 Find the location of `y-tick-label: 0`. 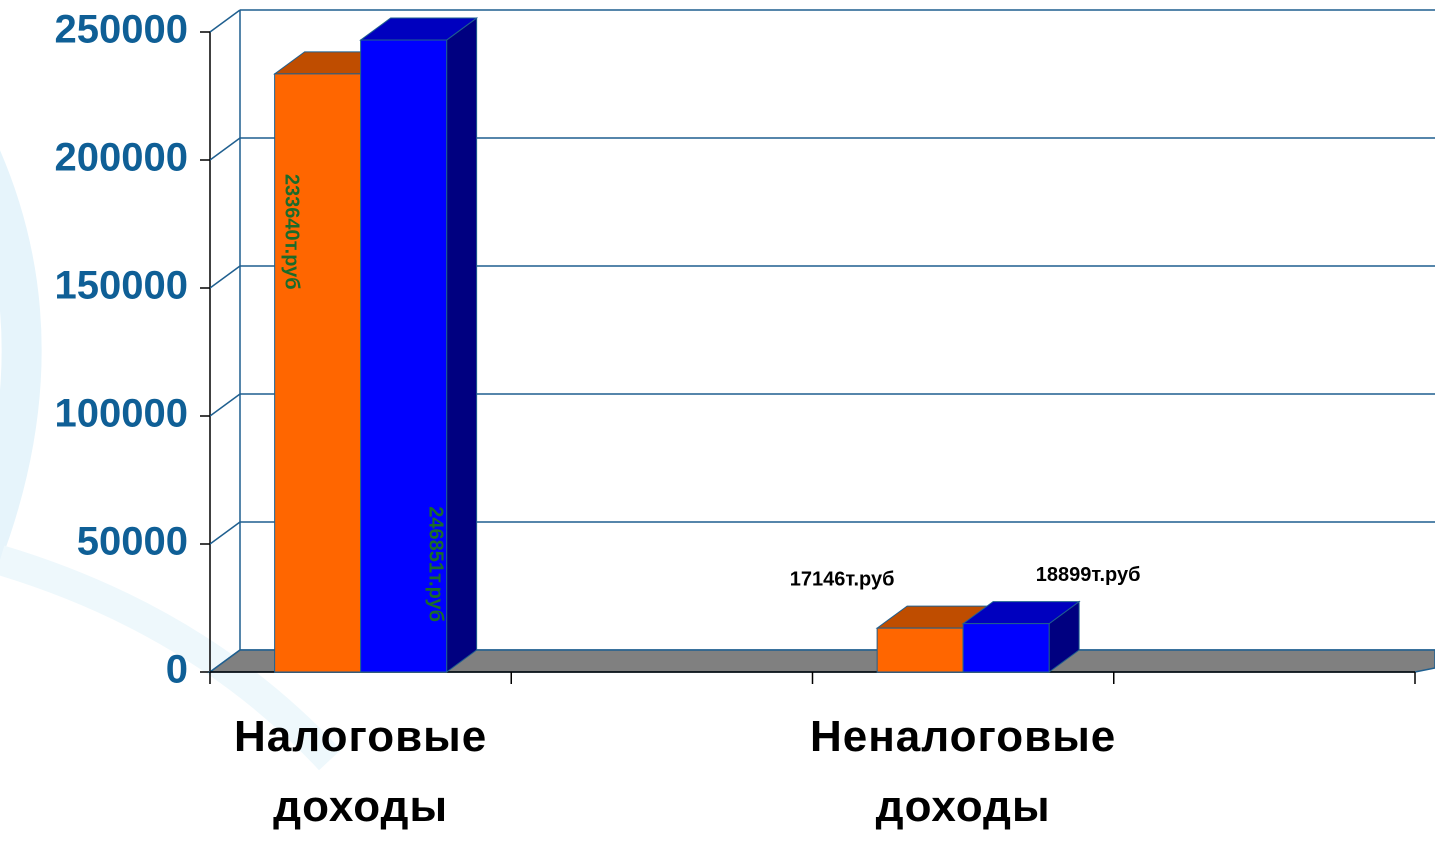

y-tick-label: 0 is located at coordinates (177, 670).